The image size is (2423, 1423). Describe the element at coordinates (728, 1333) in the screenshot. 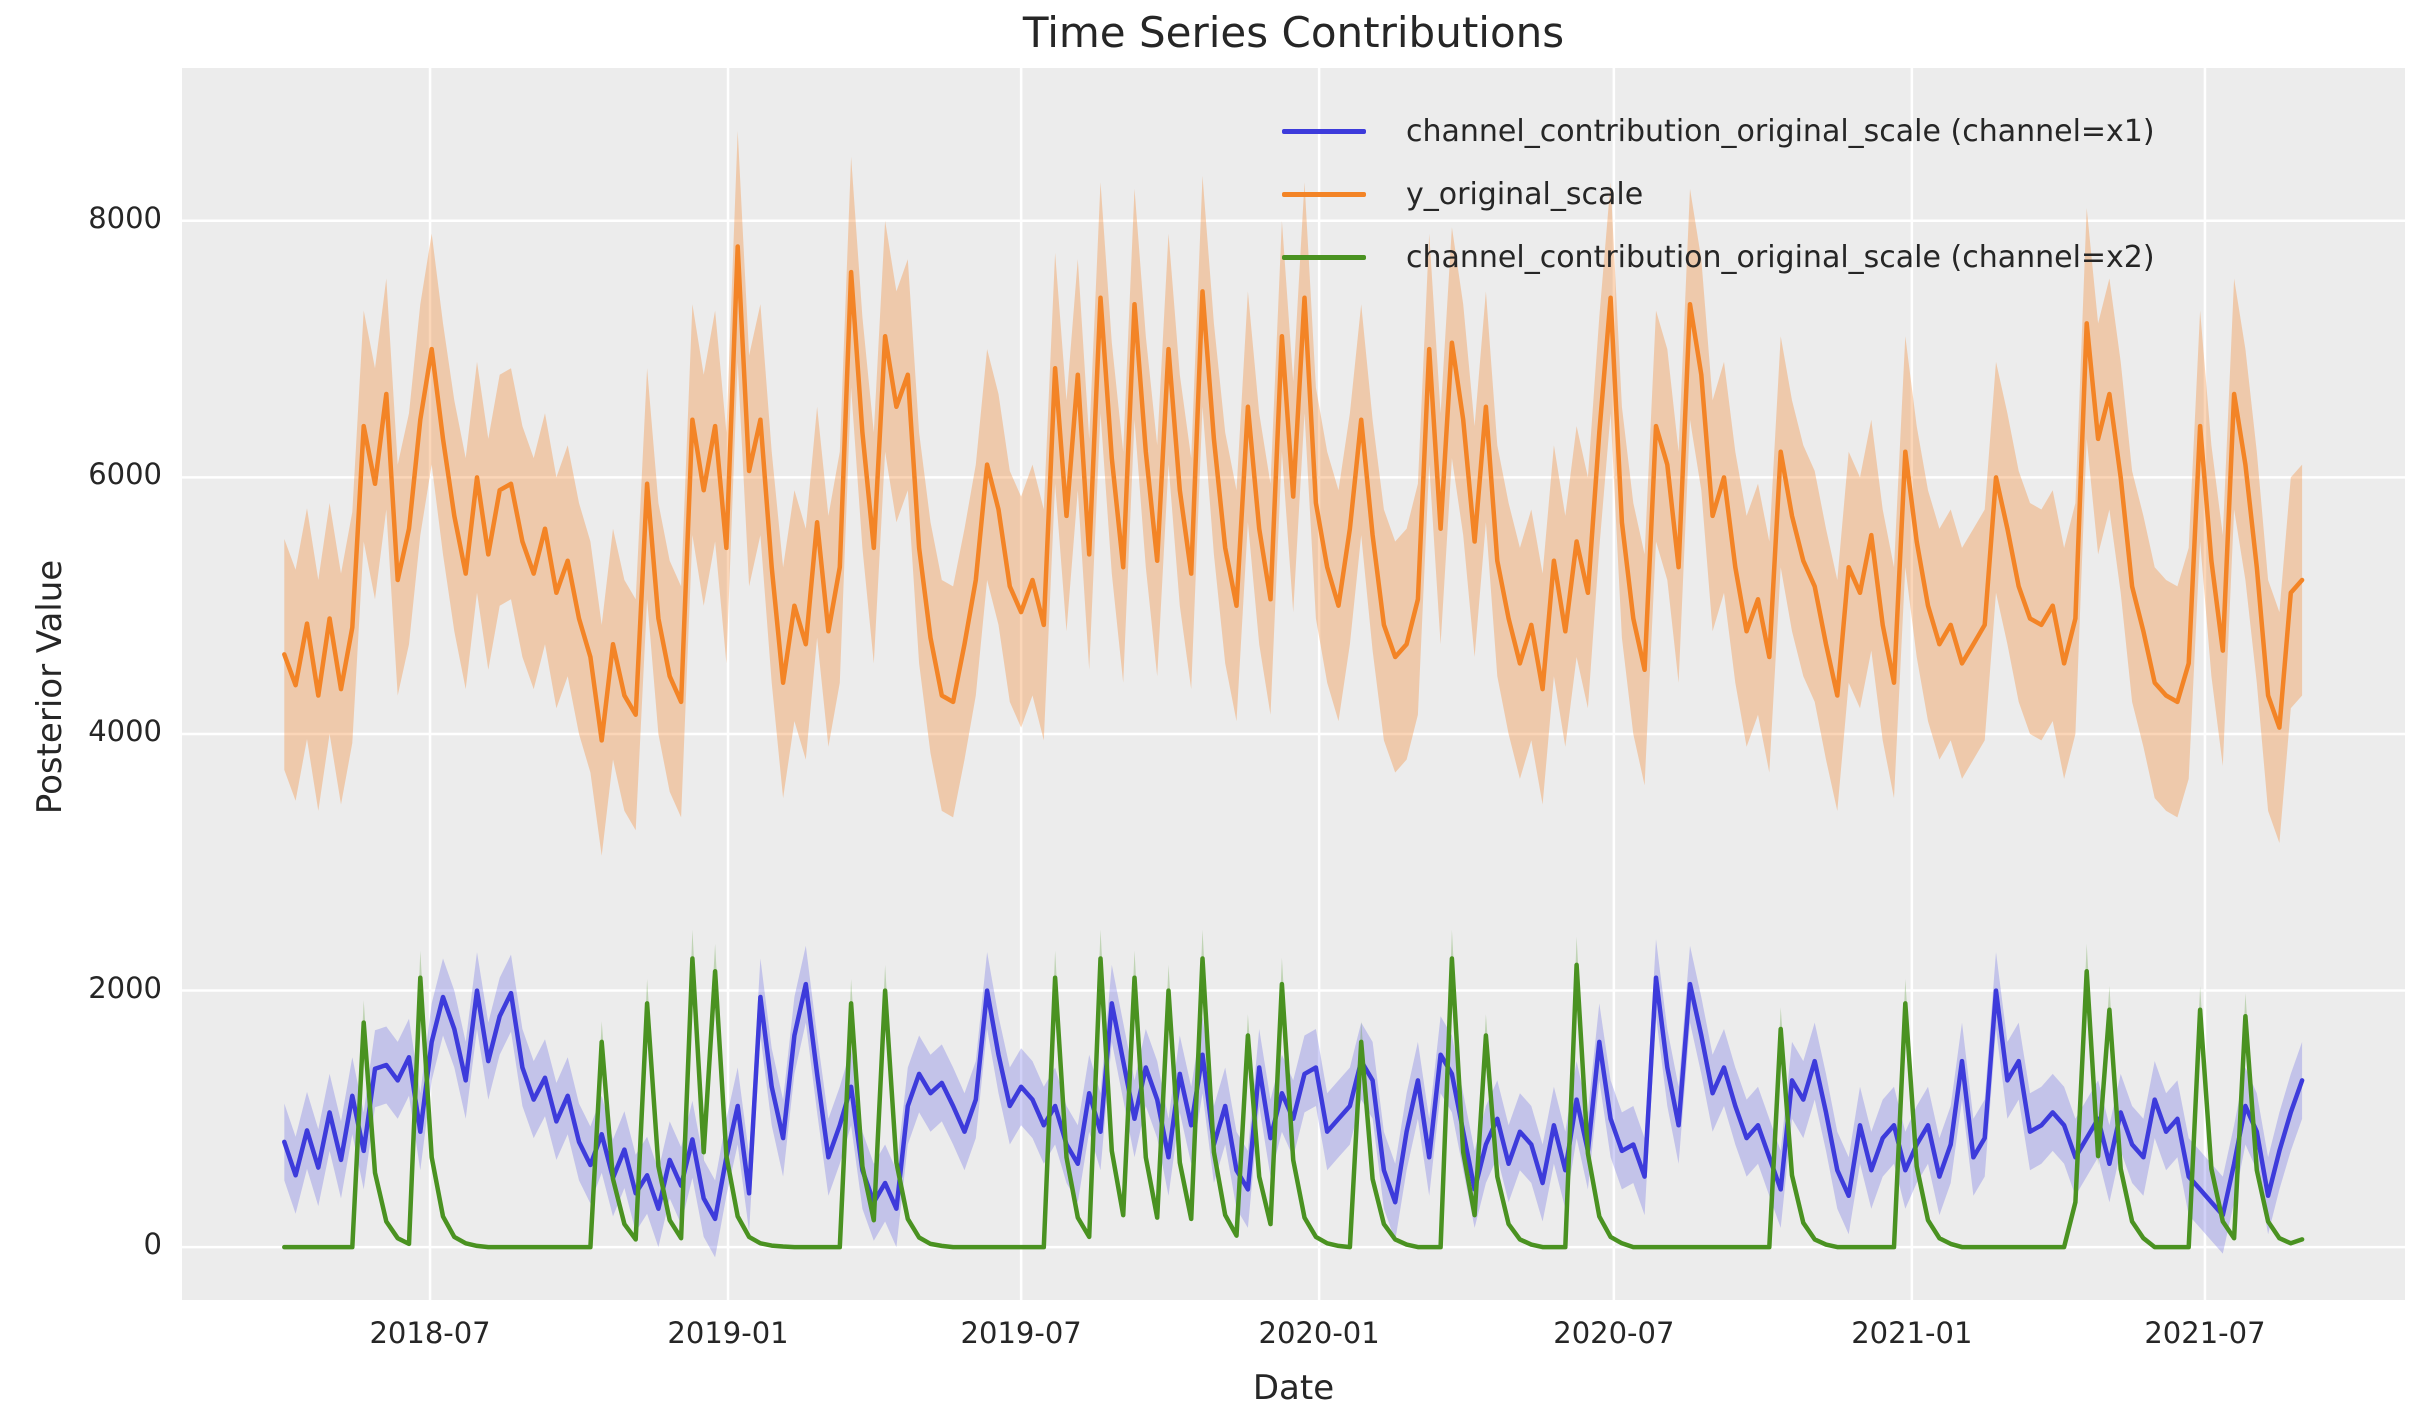

I see `x-tick-label: 2019-01` at that location.